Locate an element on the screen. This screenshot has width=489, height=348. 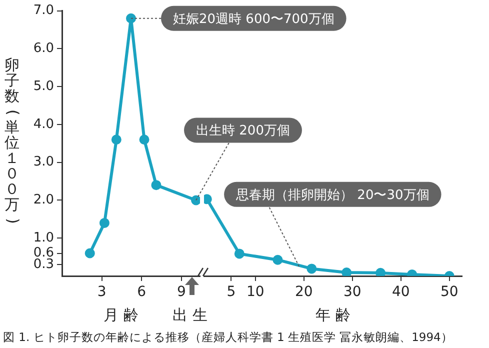
x-tick-label: 50 is located at coordinates (449, 292).